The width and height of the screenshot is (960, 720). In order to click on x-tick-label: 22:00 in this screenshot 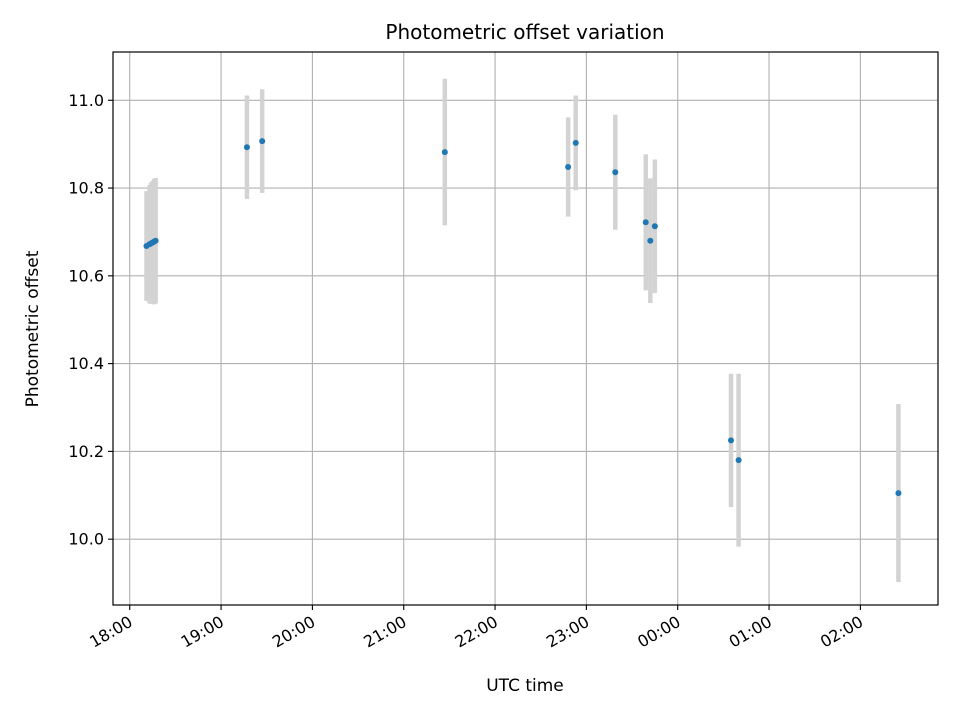, I will do `click(476, 632)`.